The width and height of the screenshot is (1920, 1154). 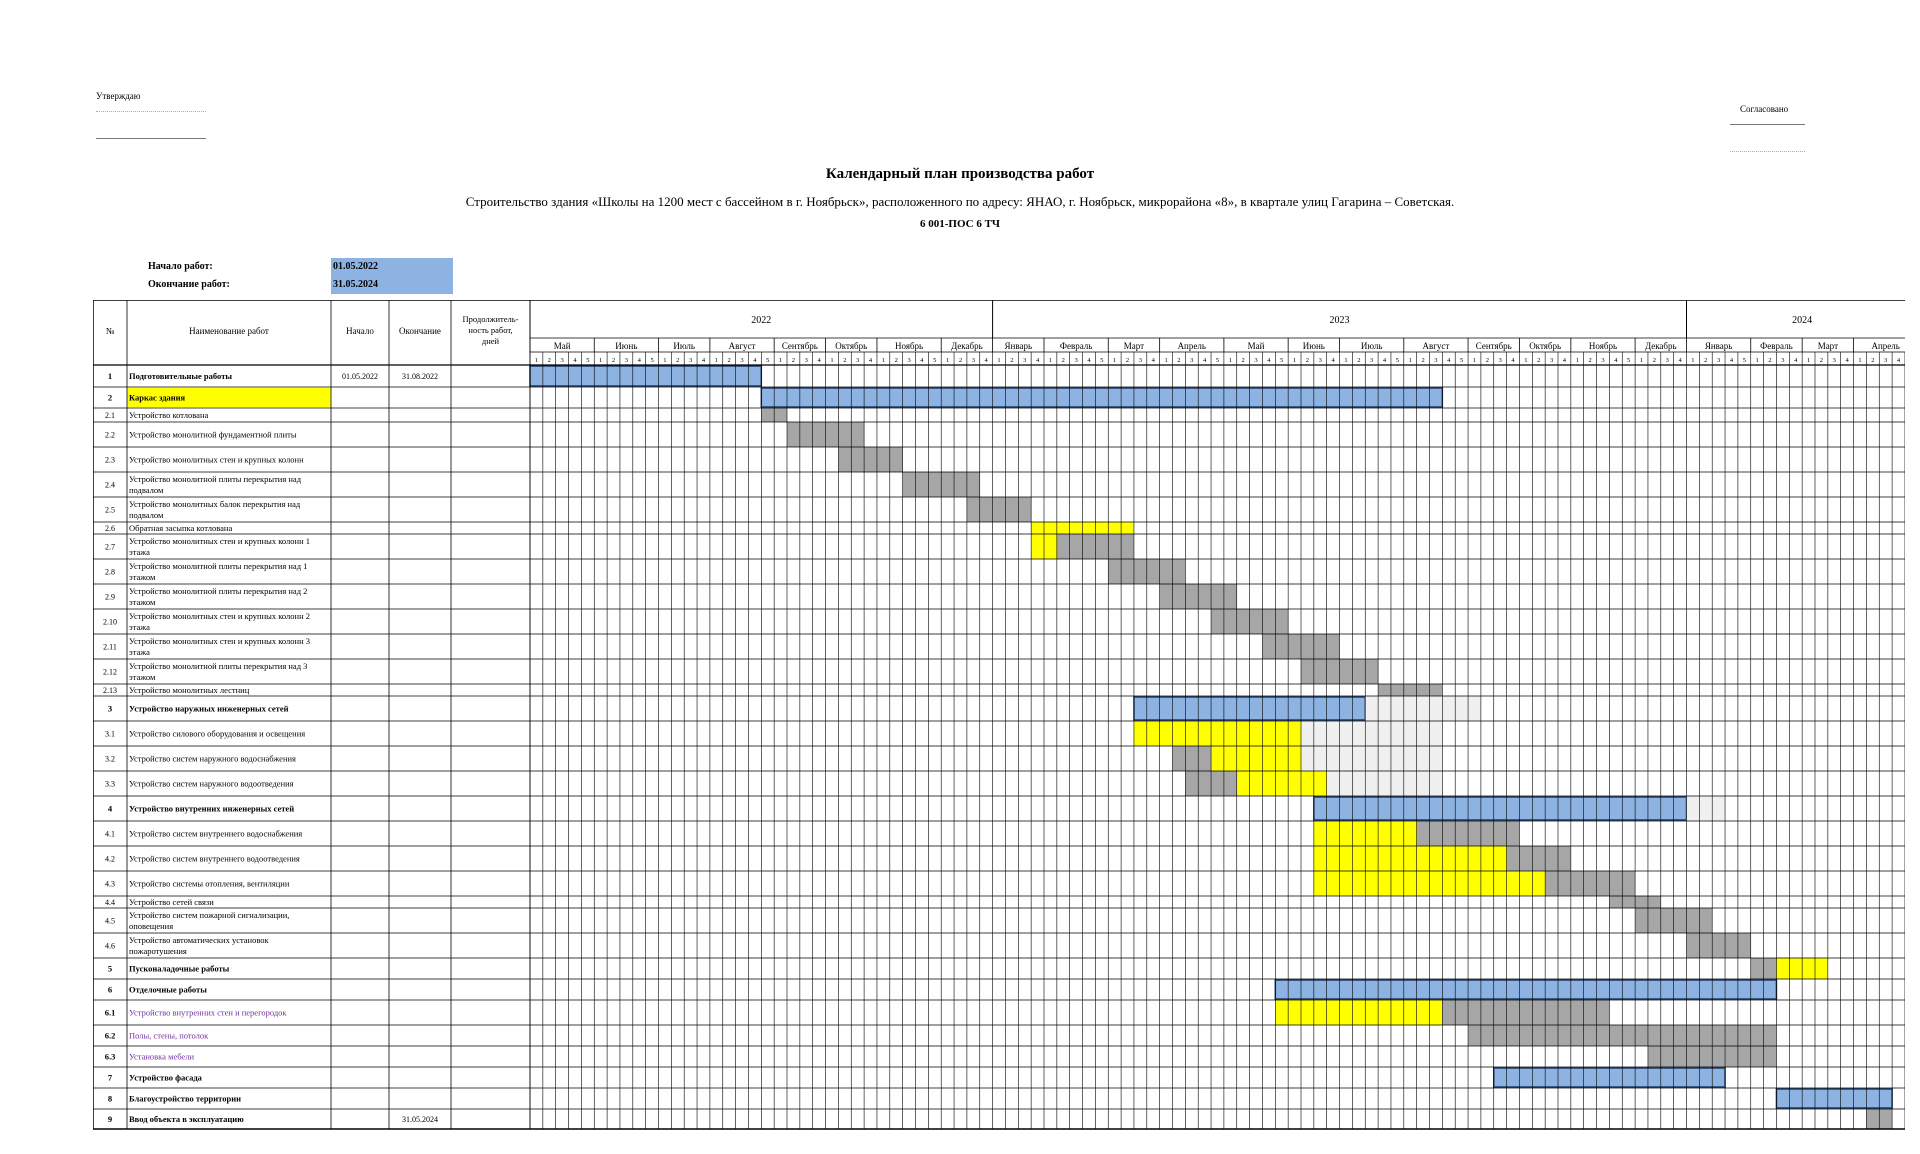 What do you see at coordinates (110, 969) in the screenshot?
I see `row-number: 5` at bounding box center [110, 969].